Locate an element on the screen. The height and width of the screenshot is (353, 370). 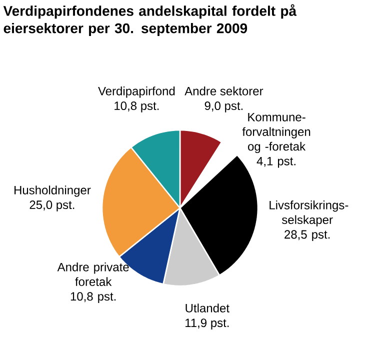
data-label: 11,9 pst. is located at coordinates (207, 324).